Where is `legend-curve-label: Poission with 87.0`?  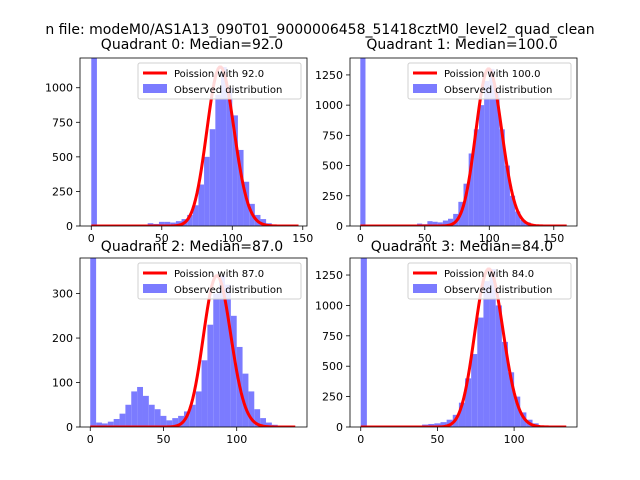
legend-curve-label: Poission with 87.0 is located at coordinates (219, 274).